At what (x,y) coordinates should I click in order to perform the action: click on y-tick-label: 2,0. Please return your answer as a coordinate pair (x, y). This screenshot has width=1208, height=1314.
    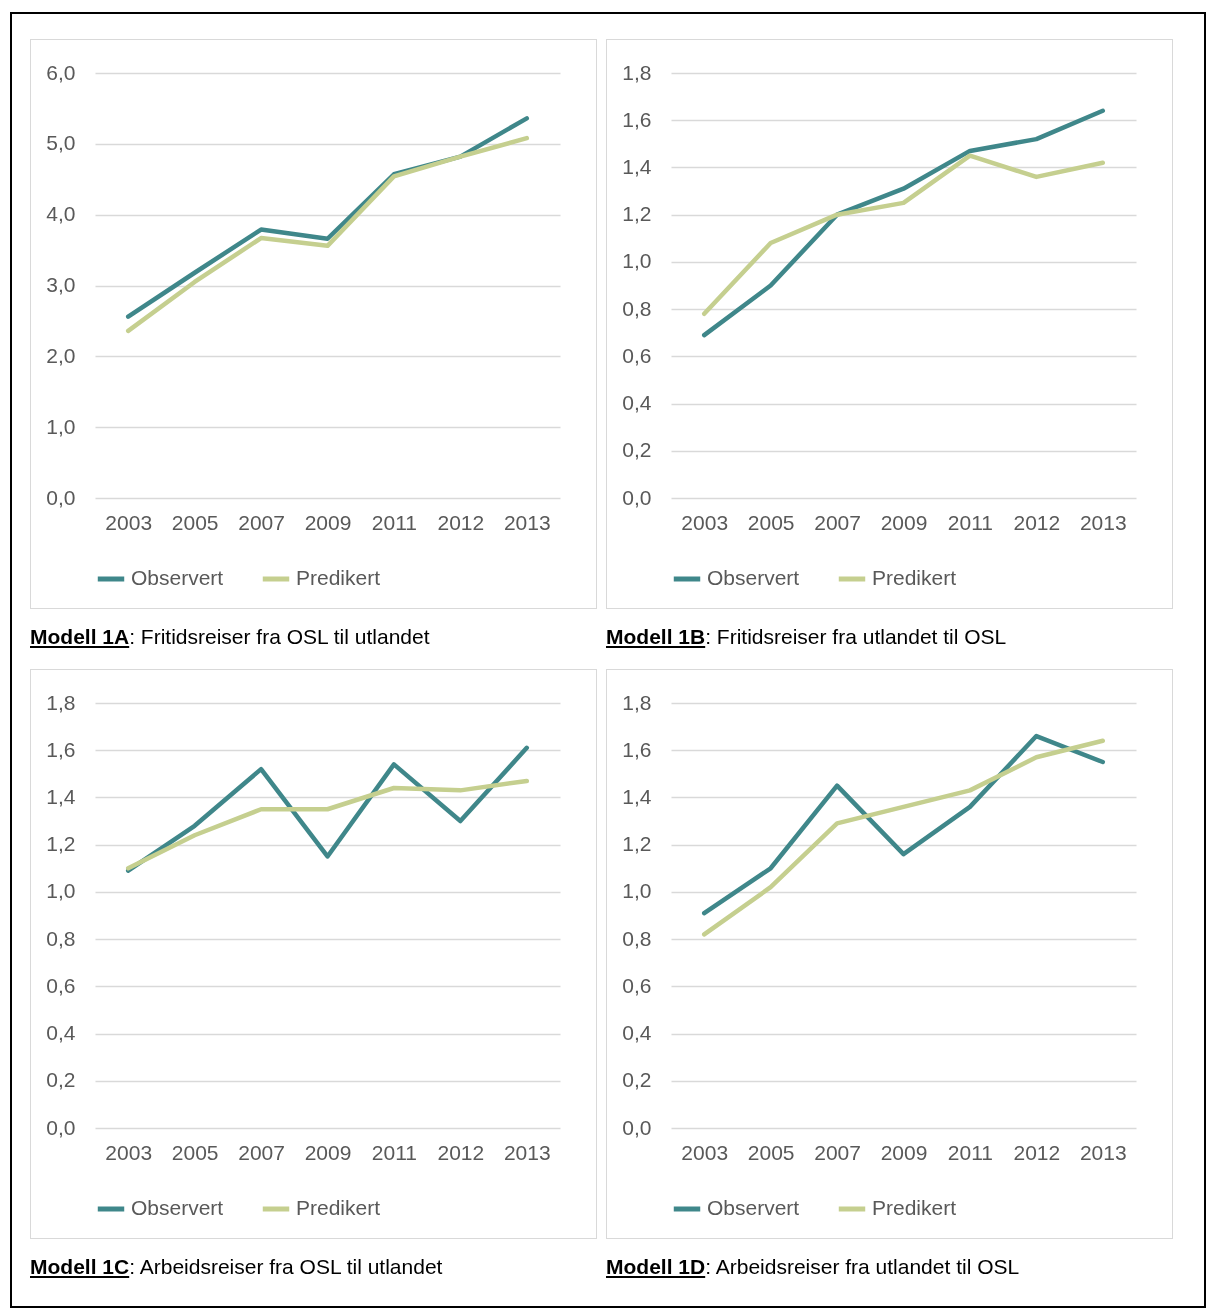
    Looking at the image, I should click on (61, 355).